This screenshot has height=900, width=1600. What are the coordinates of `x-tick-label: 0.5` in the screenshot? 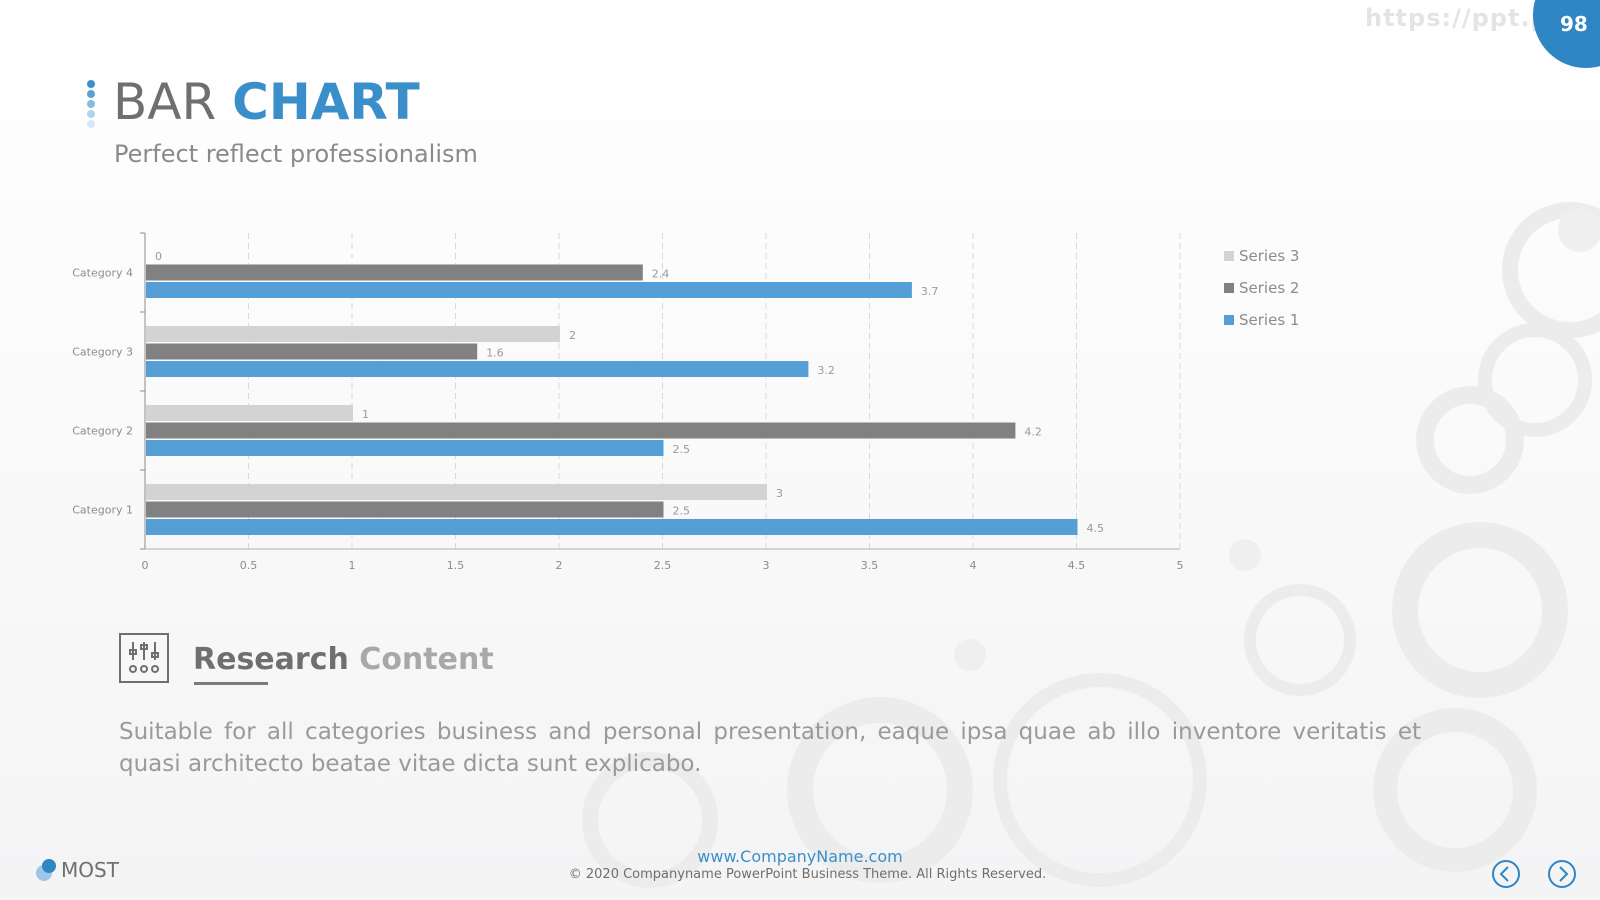 It's located at (249, 565).